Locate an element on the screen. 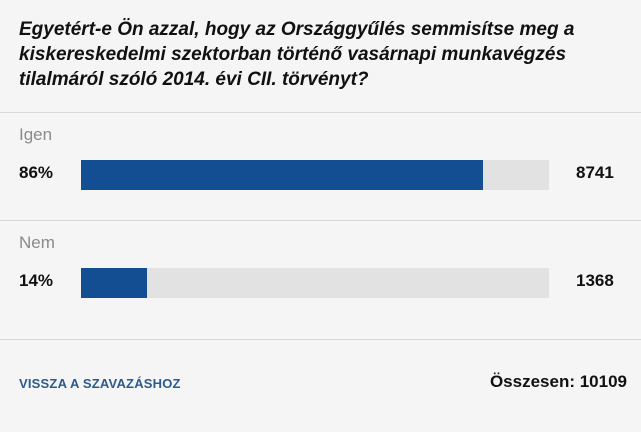 The image size is (641, 432). option-percent: 14% is located at coordinates (36, 280).